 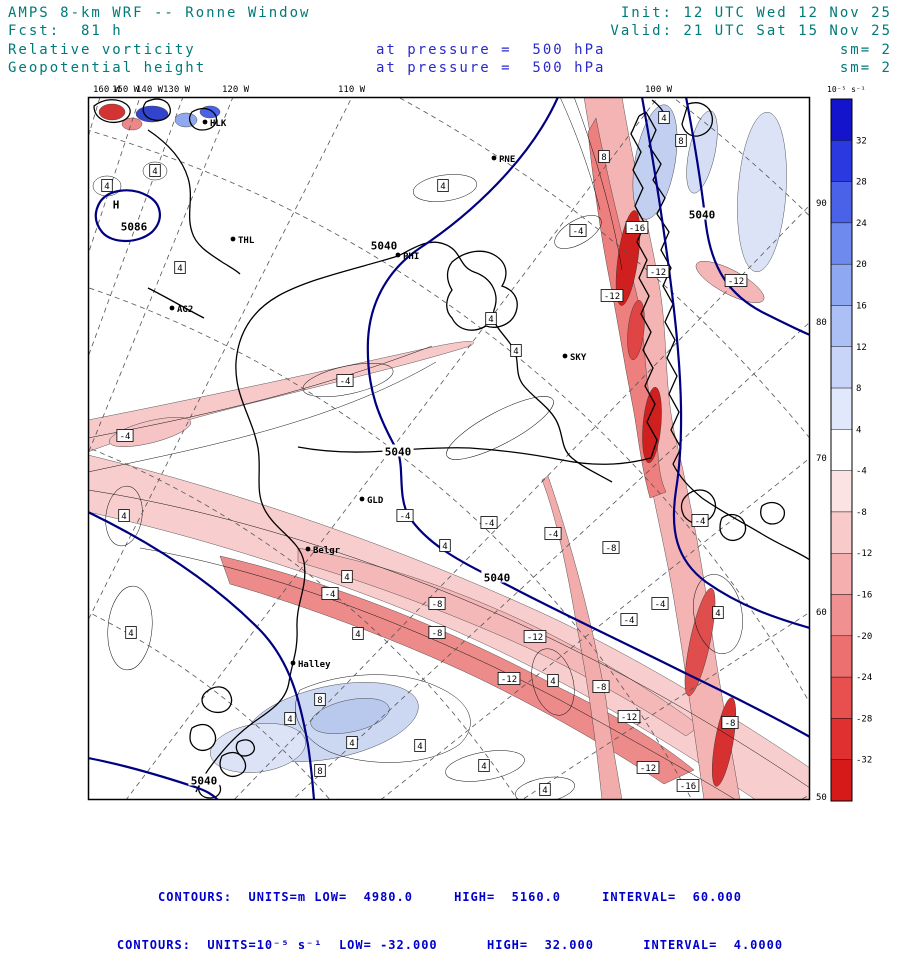 I want to click on vorticity-label: -16, so click(x=637, y=229).